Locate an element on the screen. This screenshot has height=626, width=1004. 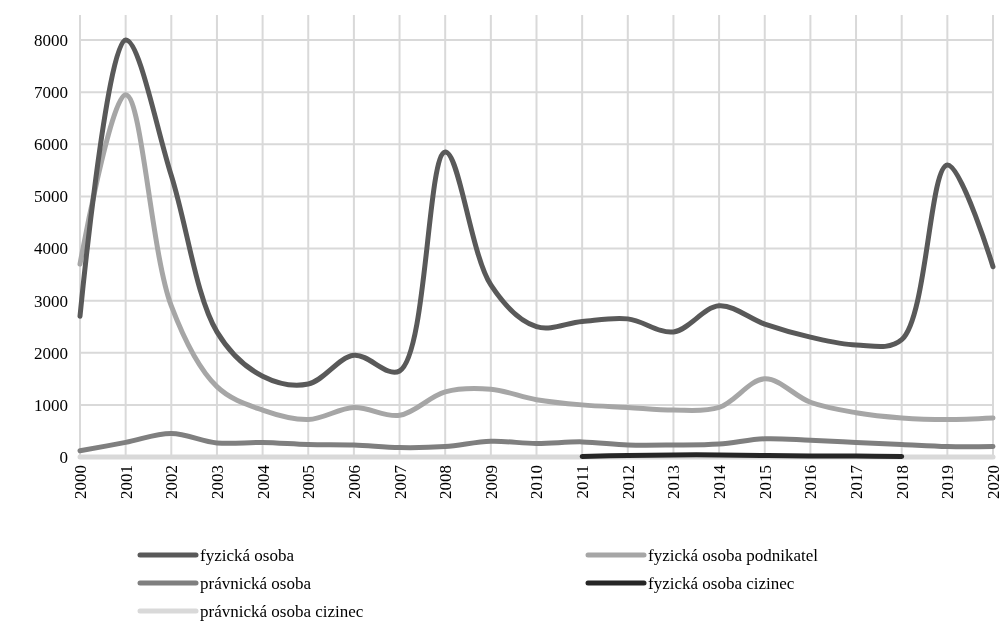
legend-label: fyzická osoba is located at coordinates (247, 555).